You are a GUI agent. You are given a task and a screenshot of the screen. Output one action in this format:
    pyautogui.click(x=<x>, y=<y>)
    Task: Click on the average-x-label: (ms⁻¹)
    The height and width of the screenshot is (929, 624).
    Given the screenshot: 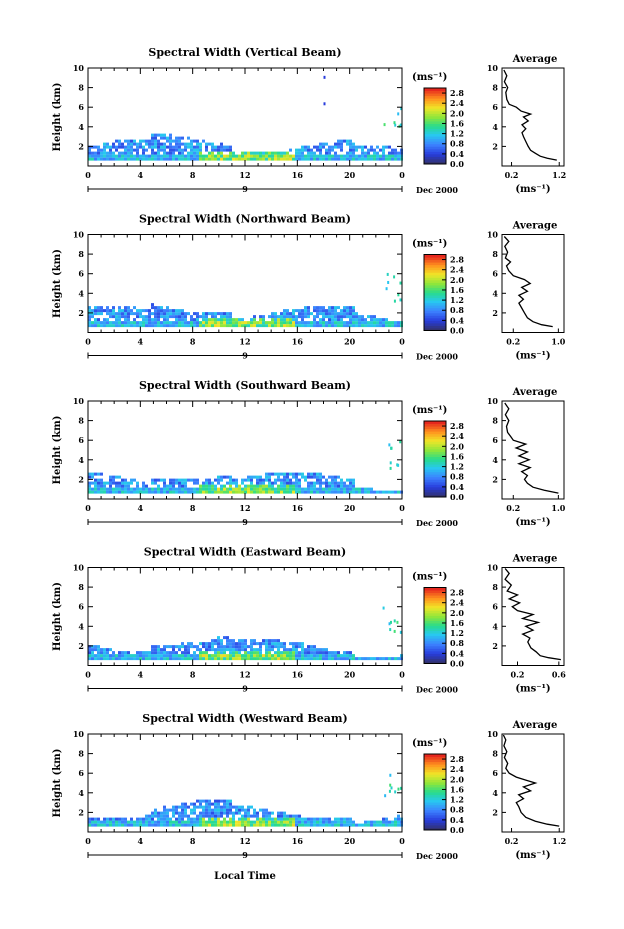 What is the action you would take?
    pyautogui.click(x=532, y=689)
    